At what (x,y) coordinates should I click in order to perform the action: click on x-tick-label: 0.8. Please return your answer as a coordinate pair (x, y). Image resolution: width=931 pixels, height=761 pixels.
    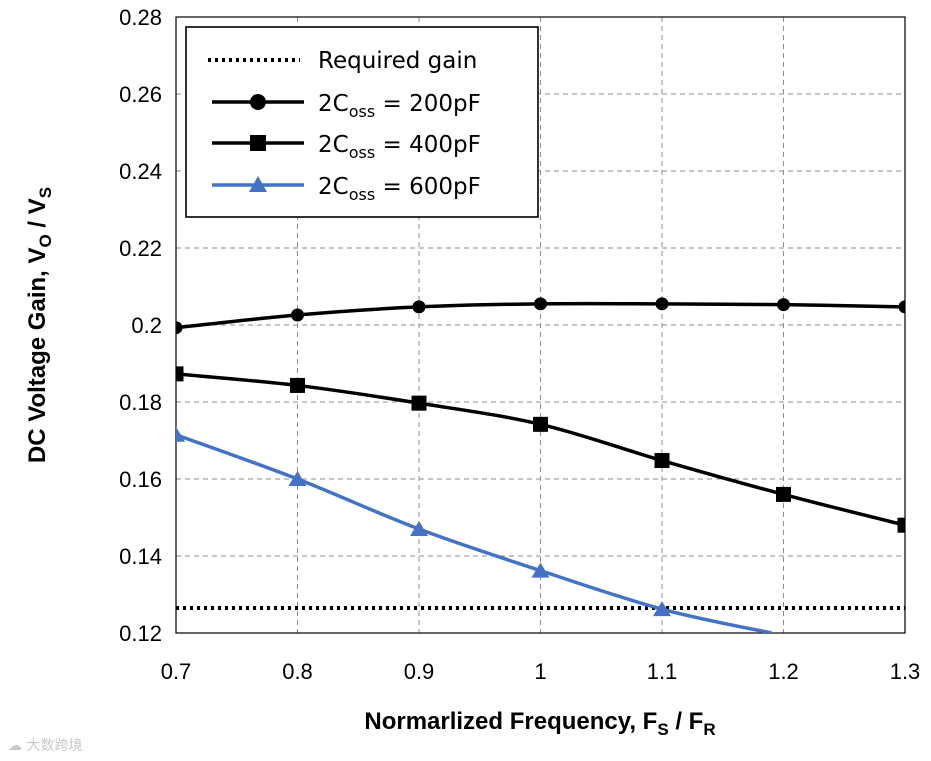
    Looking at the image, I should click on (297, 671).